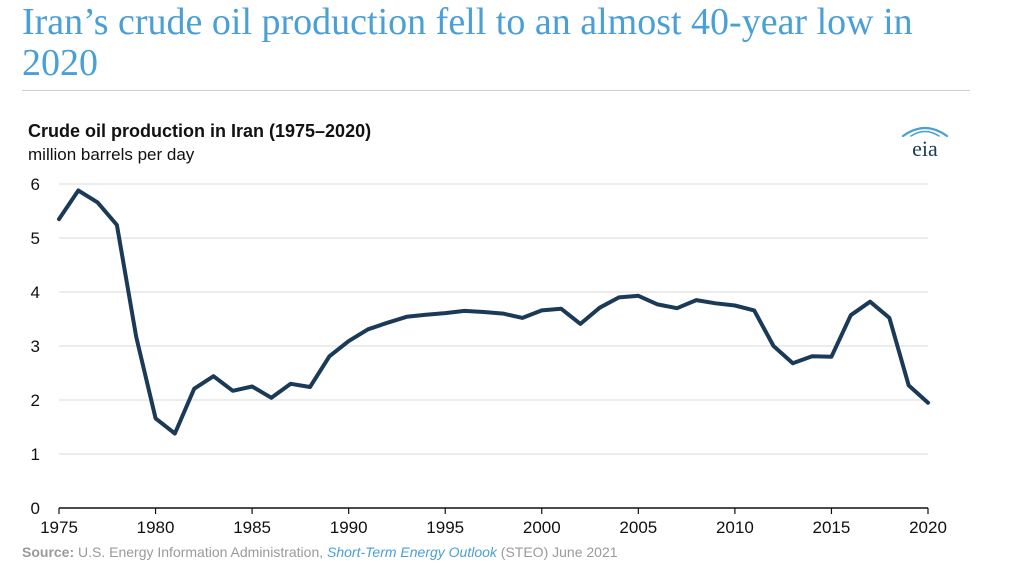  Describe the element at coordinates (35, 400) in the screenshot. I see `y-tick-label: 2` at that location.